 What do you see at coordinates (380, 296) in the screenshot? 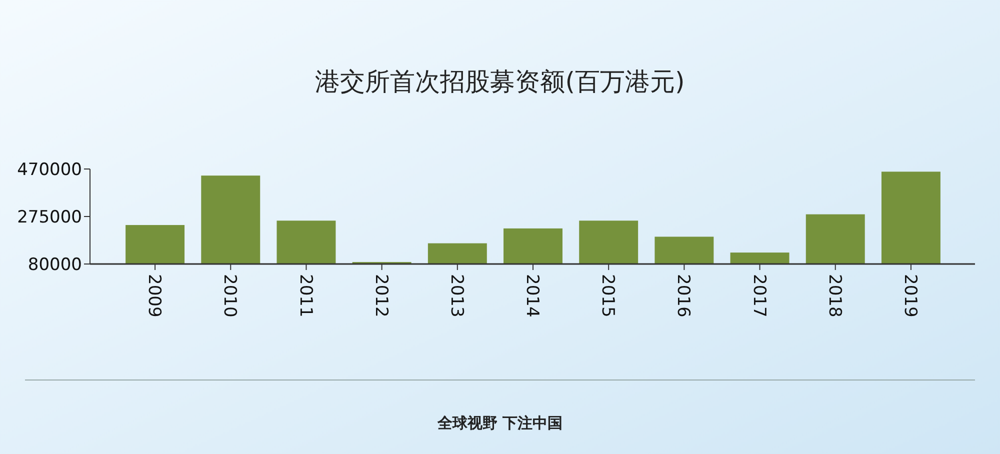
I see `x-tick-label: 2012` at bounding box center [380, 296].